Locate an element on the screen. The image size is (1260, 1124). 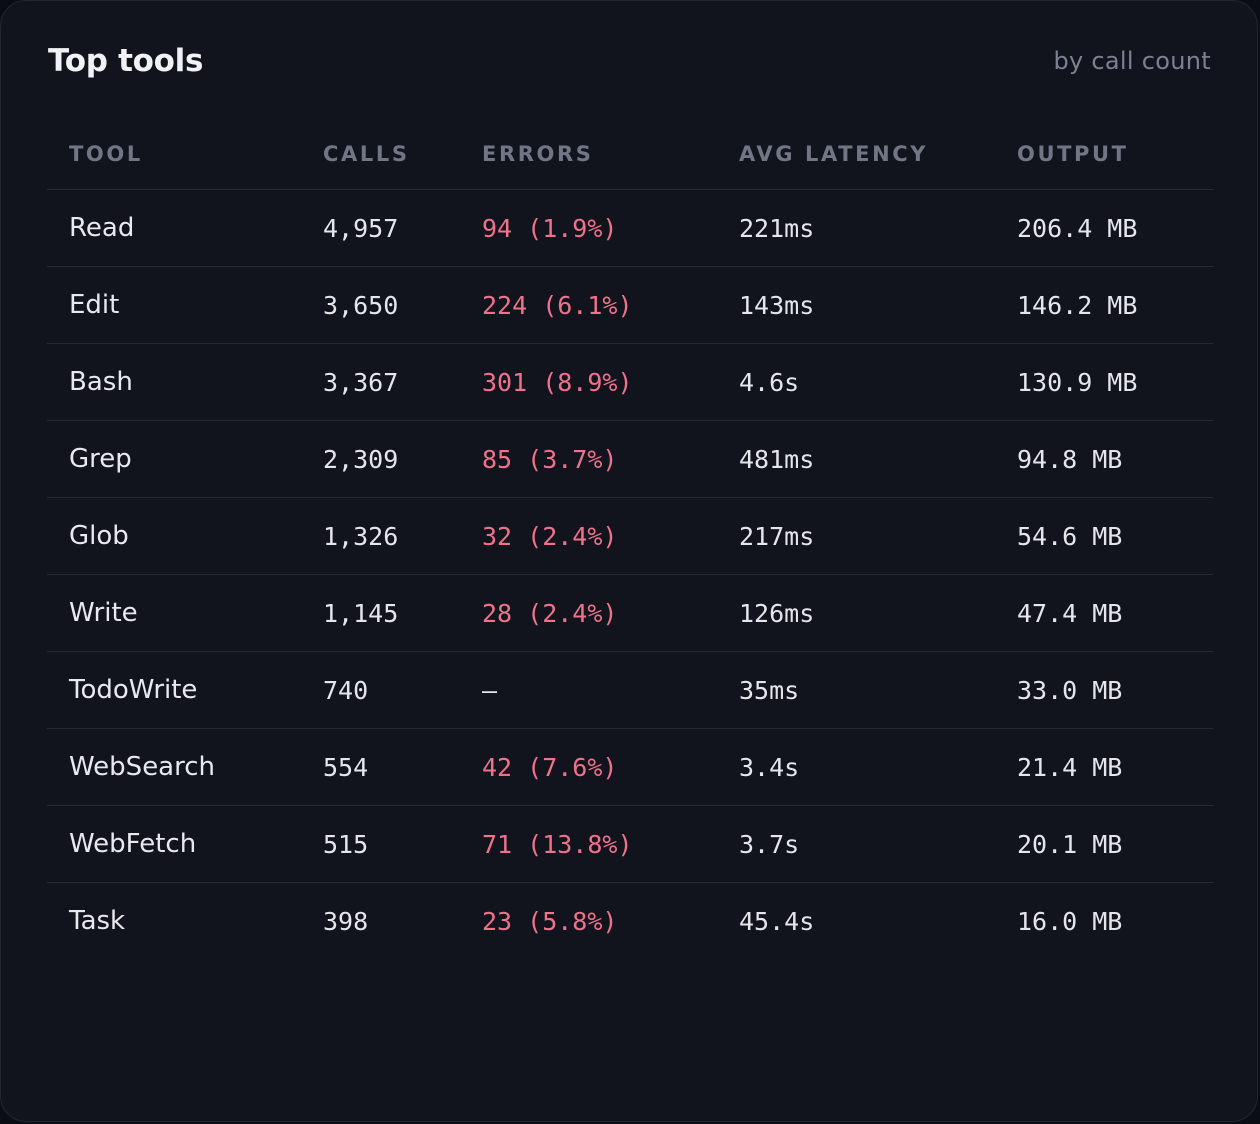
calls-value: 554 is located at coordinates (346, 767).